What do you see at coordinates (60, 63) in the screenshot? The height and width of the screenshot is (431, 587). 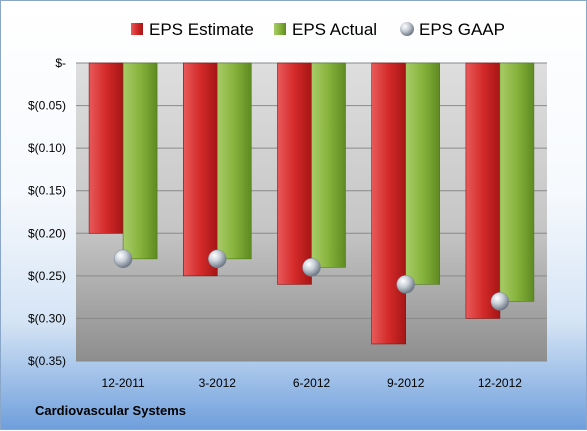 I see `y-tick-label: $-` at bounding box center [60, 63].